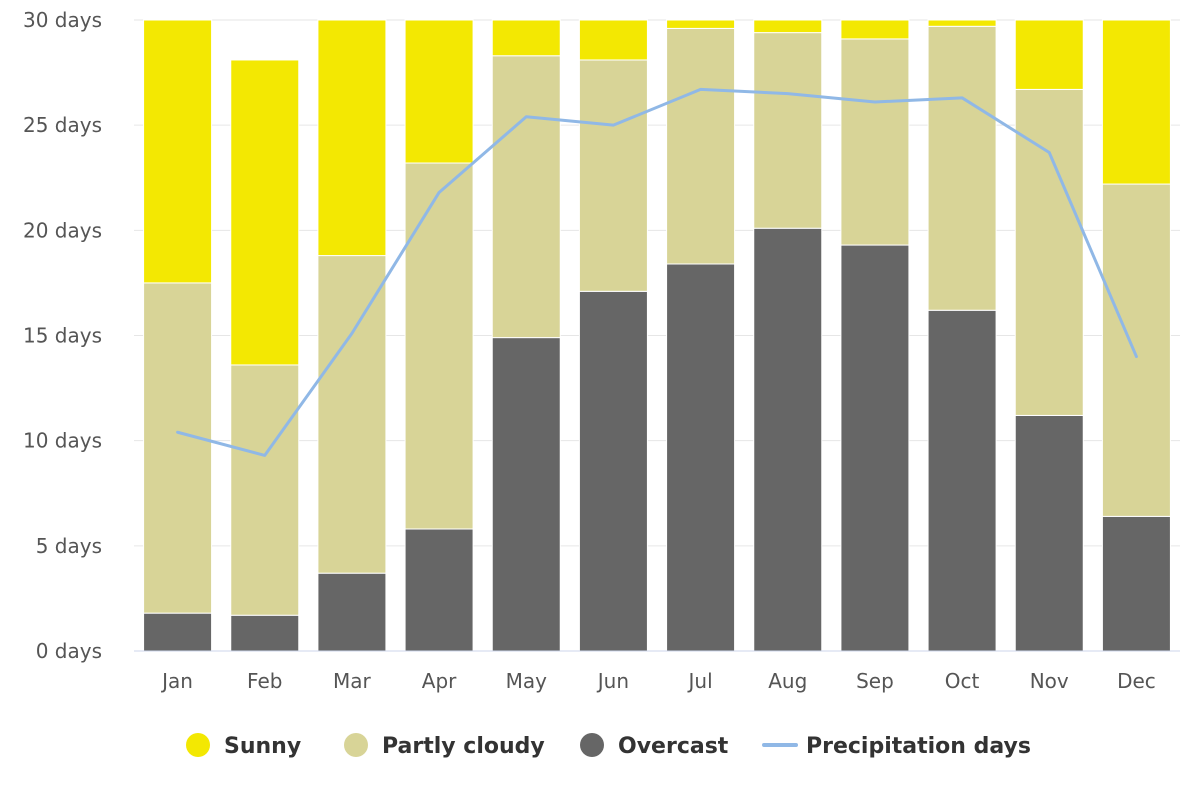 This screenshot has width=1200, height=804. Describe the element at coordinates (69, 651) in the screenshot. I see `y-tick-label: 0 days` at that location.